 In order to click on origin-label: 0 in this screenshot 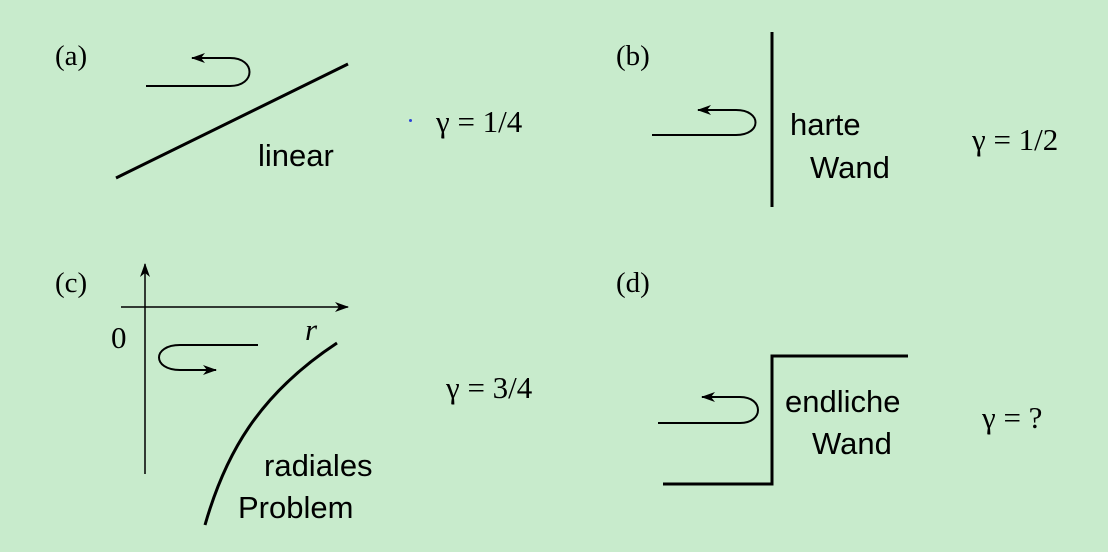, I will do `click(119, 337)`.